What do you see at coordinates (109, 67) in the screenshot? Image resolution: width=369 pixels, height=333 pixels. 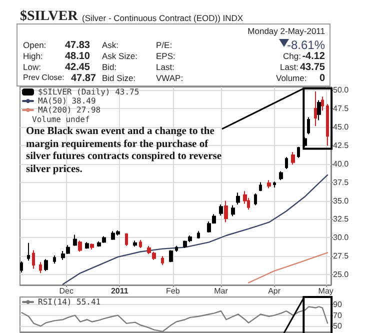 I see `text: Bid:` at bounding box center [109, 67].